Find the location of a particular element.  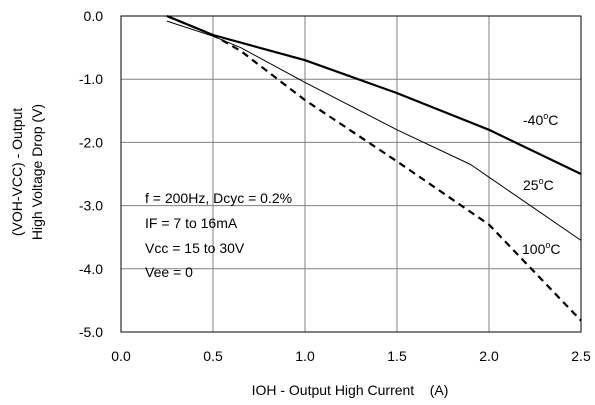

x-tick-label: 1.0 is located at coordinates (305, 356).